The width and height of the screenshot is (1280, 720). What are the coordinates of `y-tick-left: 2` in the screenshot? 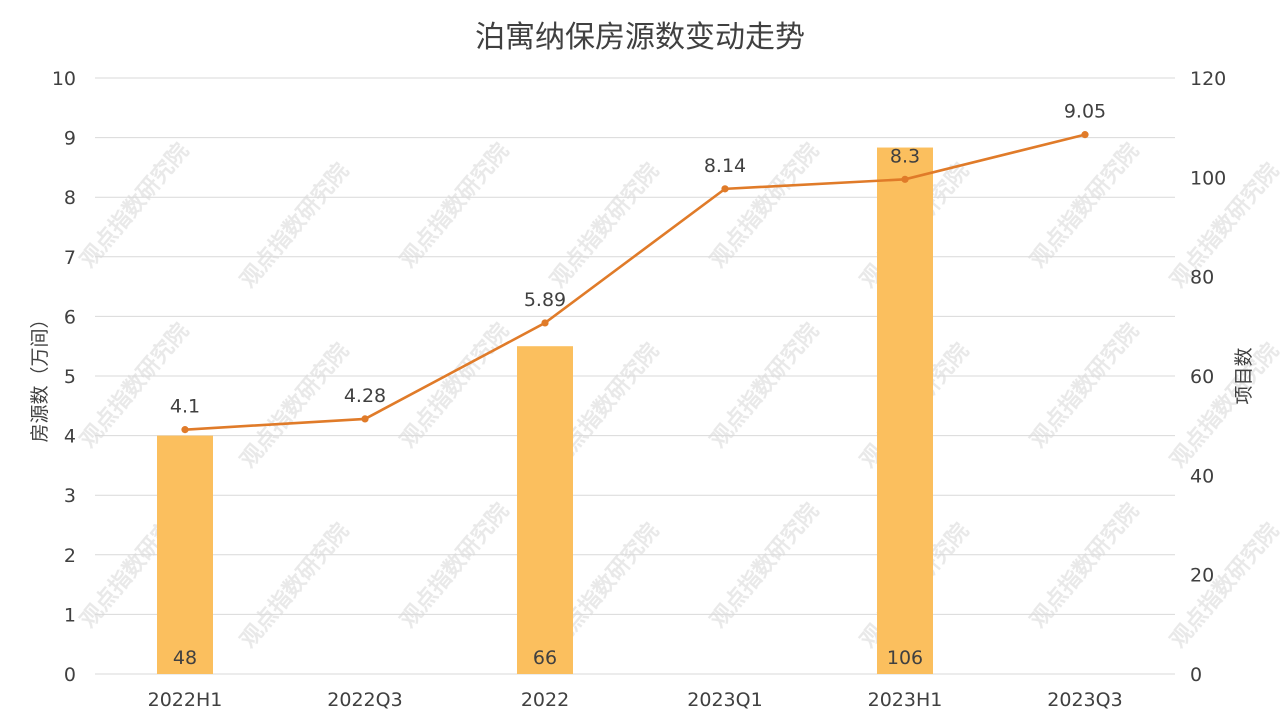 It's located at (70, 556).